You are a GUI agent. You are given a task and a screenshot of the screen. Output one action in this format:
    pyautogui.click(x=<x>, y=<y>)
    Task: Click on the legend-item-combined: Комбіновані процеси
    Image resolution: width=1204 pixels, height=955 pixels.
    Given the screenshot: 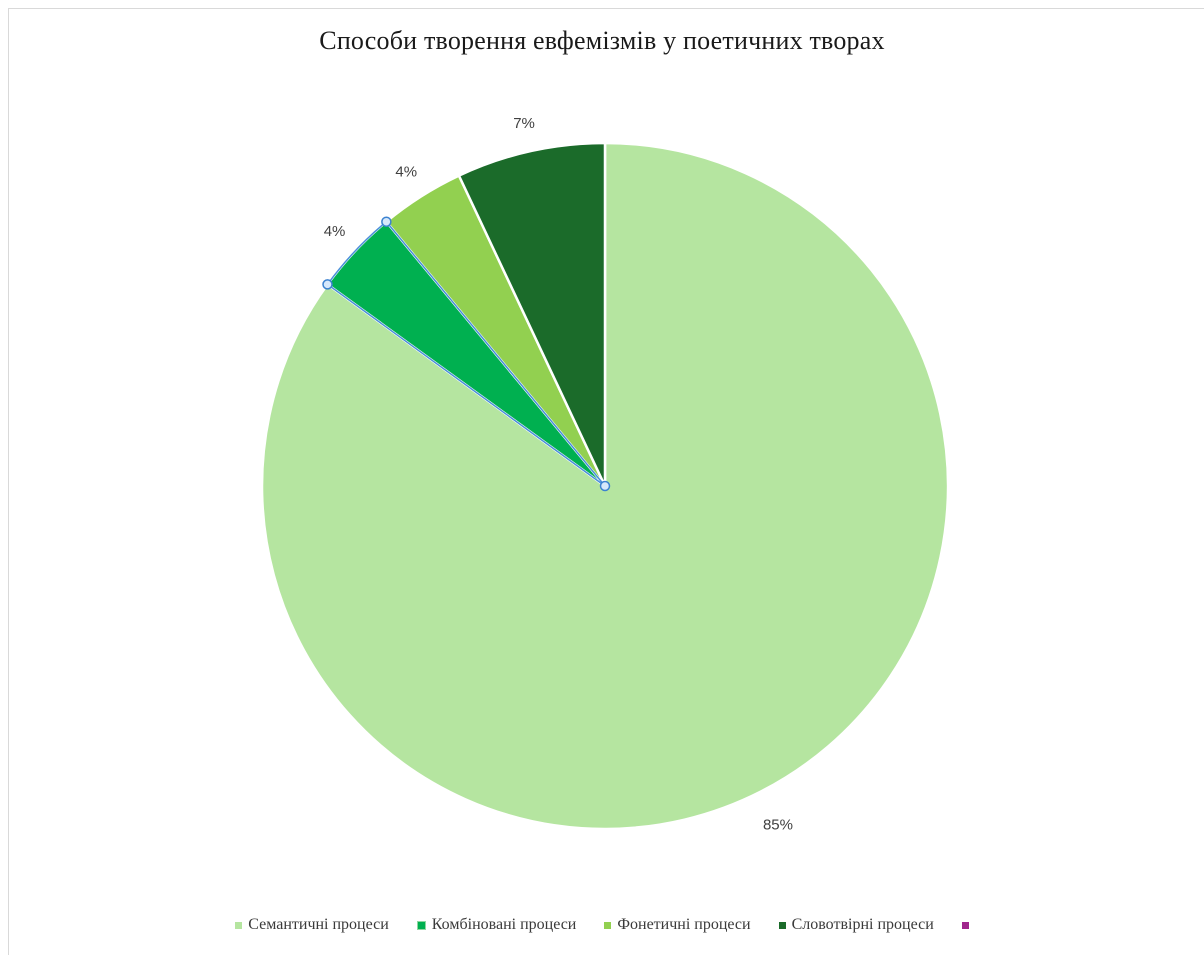 What is the action you would take?
    pyautogui.click(x=496, y=925)
    